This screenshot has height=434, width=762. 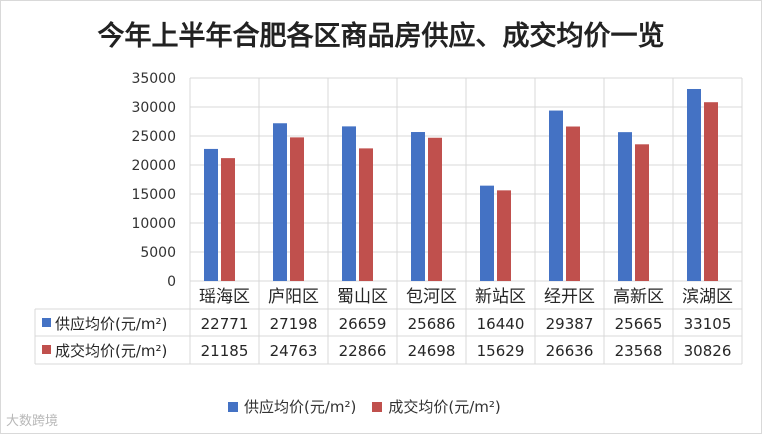 What do you see at coordinates (708, 351) in the screenshot?
I see `table-value: 30826` at bounding box center [708, 351].